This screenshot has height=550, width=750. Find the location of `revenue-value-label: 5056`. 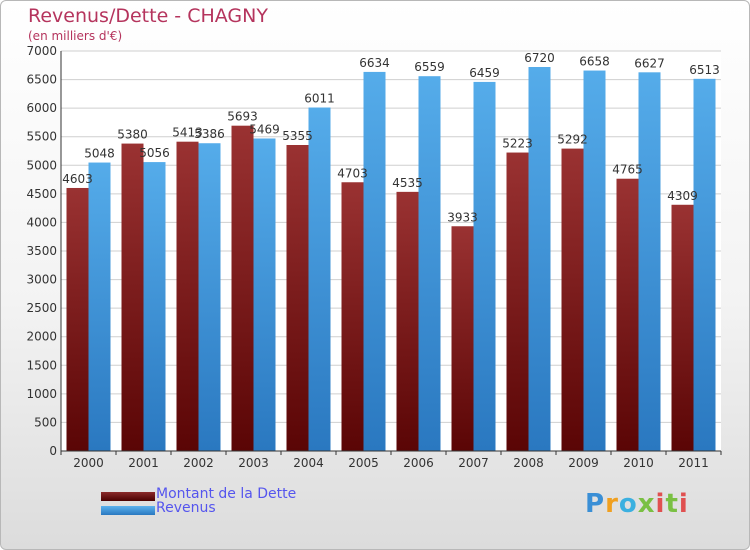

revenue-value-label: 5056 is located at coordinates (154, 153).